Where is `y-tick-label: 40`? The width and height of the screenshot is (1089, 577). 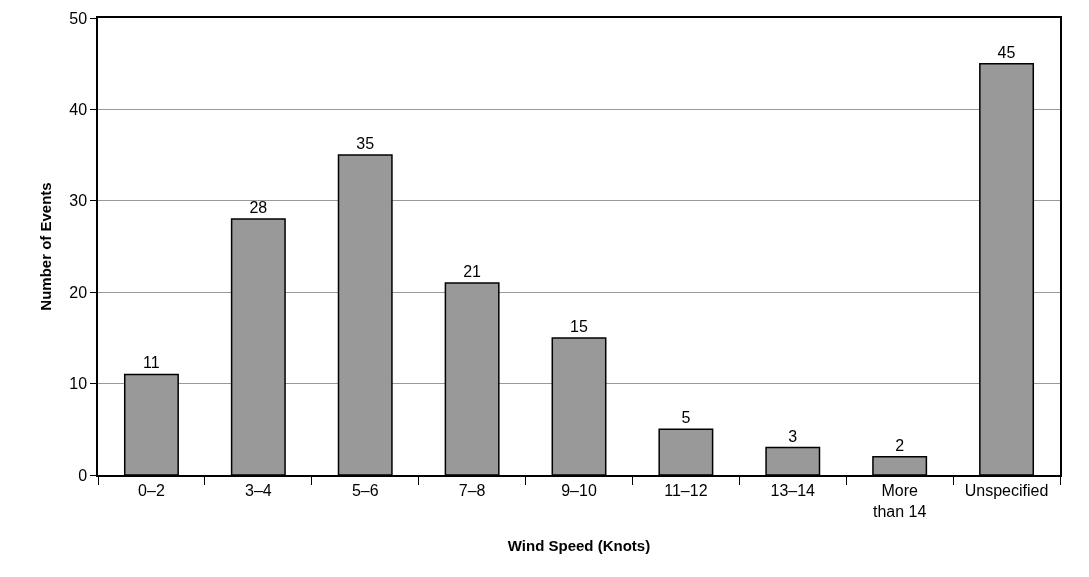
y-tick-label: 40 is located at coordinates (78, 109).